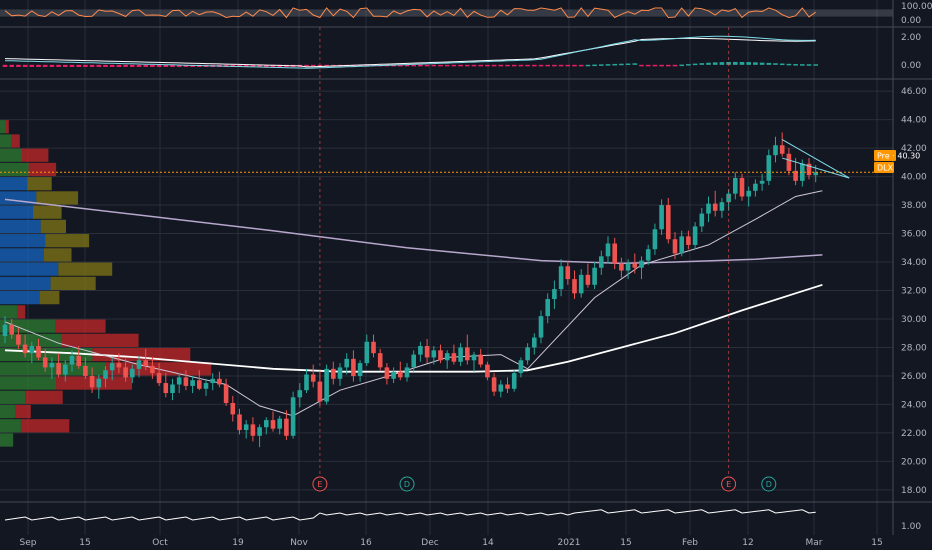 Image resolution: width=932 pixels, height=550 pixels. What do you see at coordinates (238, 543) in the screenshot?
I see `x-tick-label: 19` at bounding box center [238, 543].